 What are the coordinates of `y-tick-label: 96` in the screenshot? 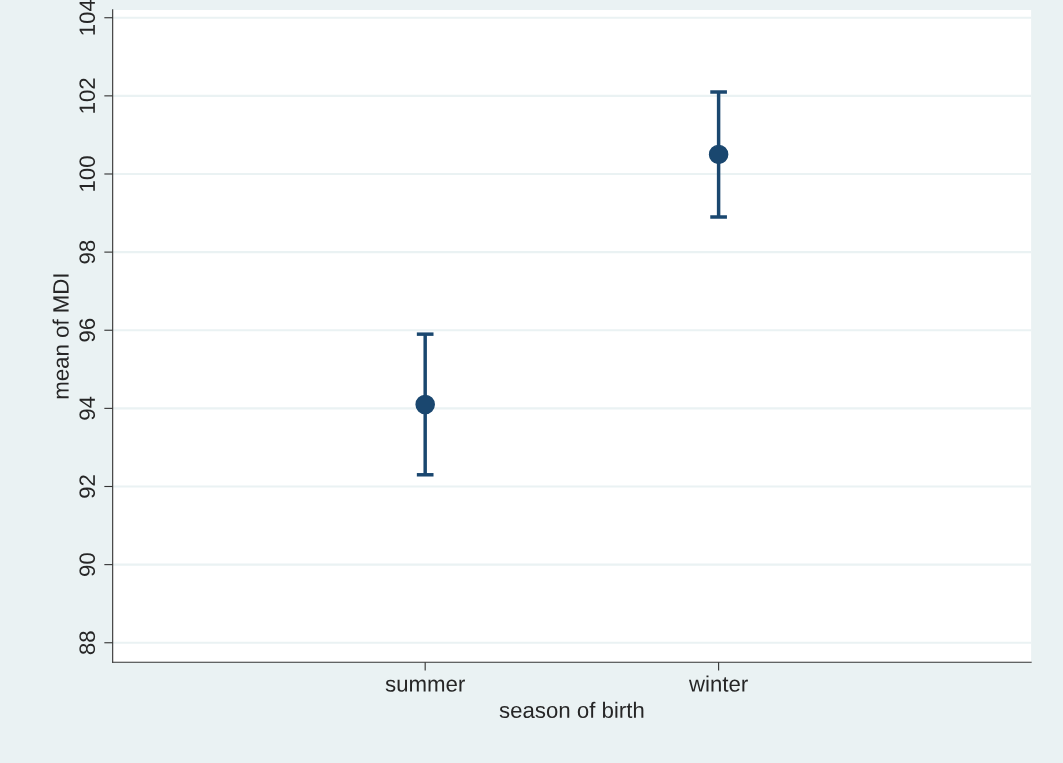 It's located at (87, 330).